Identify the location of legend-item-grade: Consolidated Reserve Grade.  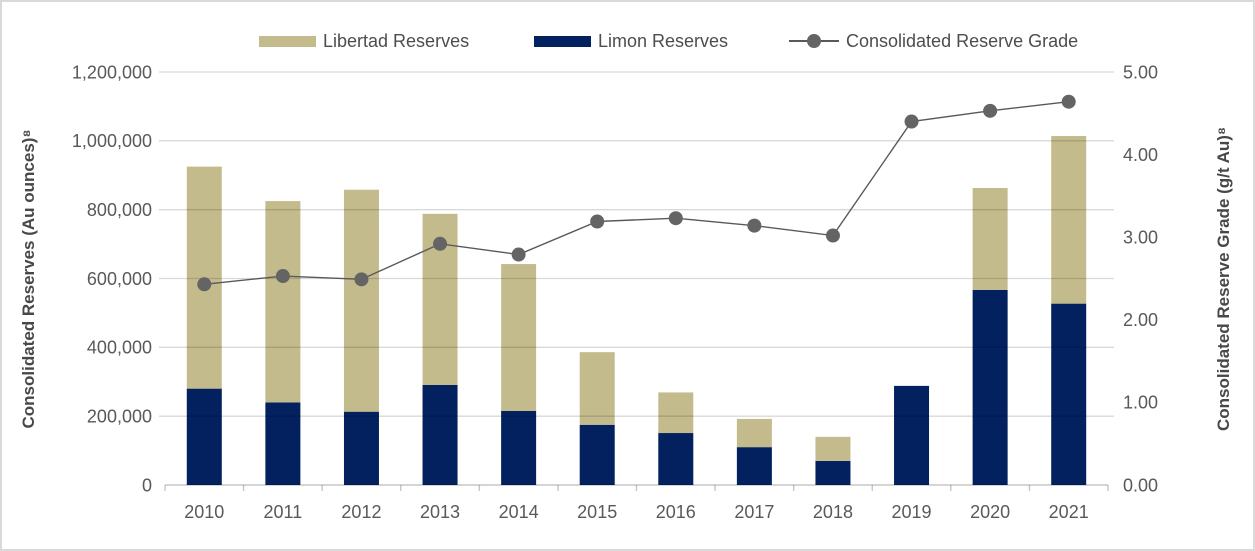
(933, 41).